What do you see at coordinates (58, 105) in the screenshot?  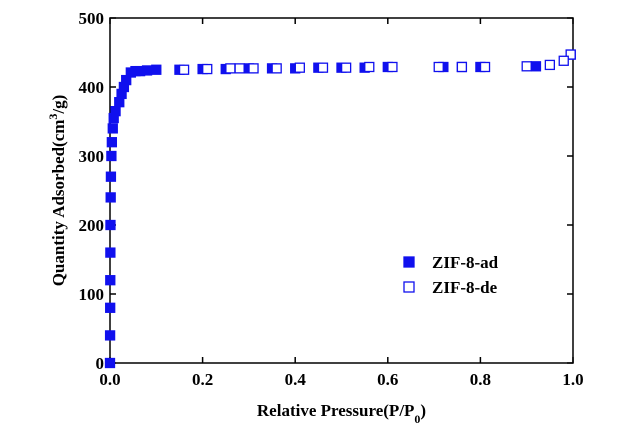 I see `axis-title-part: /g)` at bounding box center [58, 105].